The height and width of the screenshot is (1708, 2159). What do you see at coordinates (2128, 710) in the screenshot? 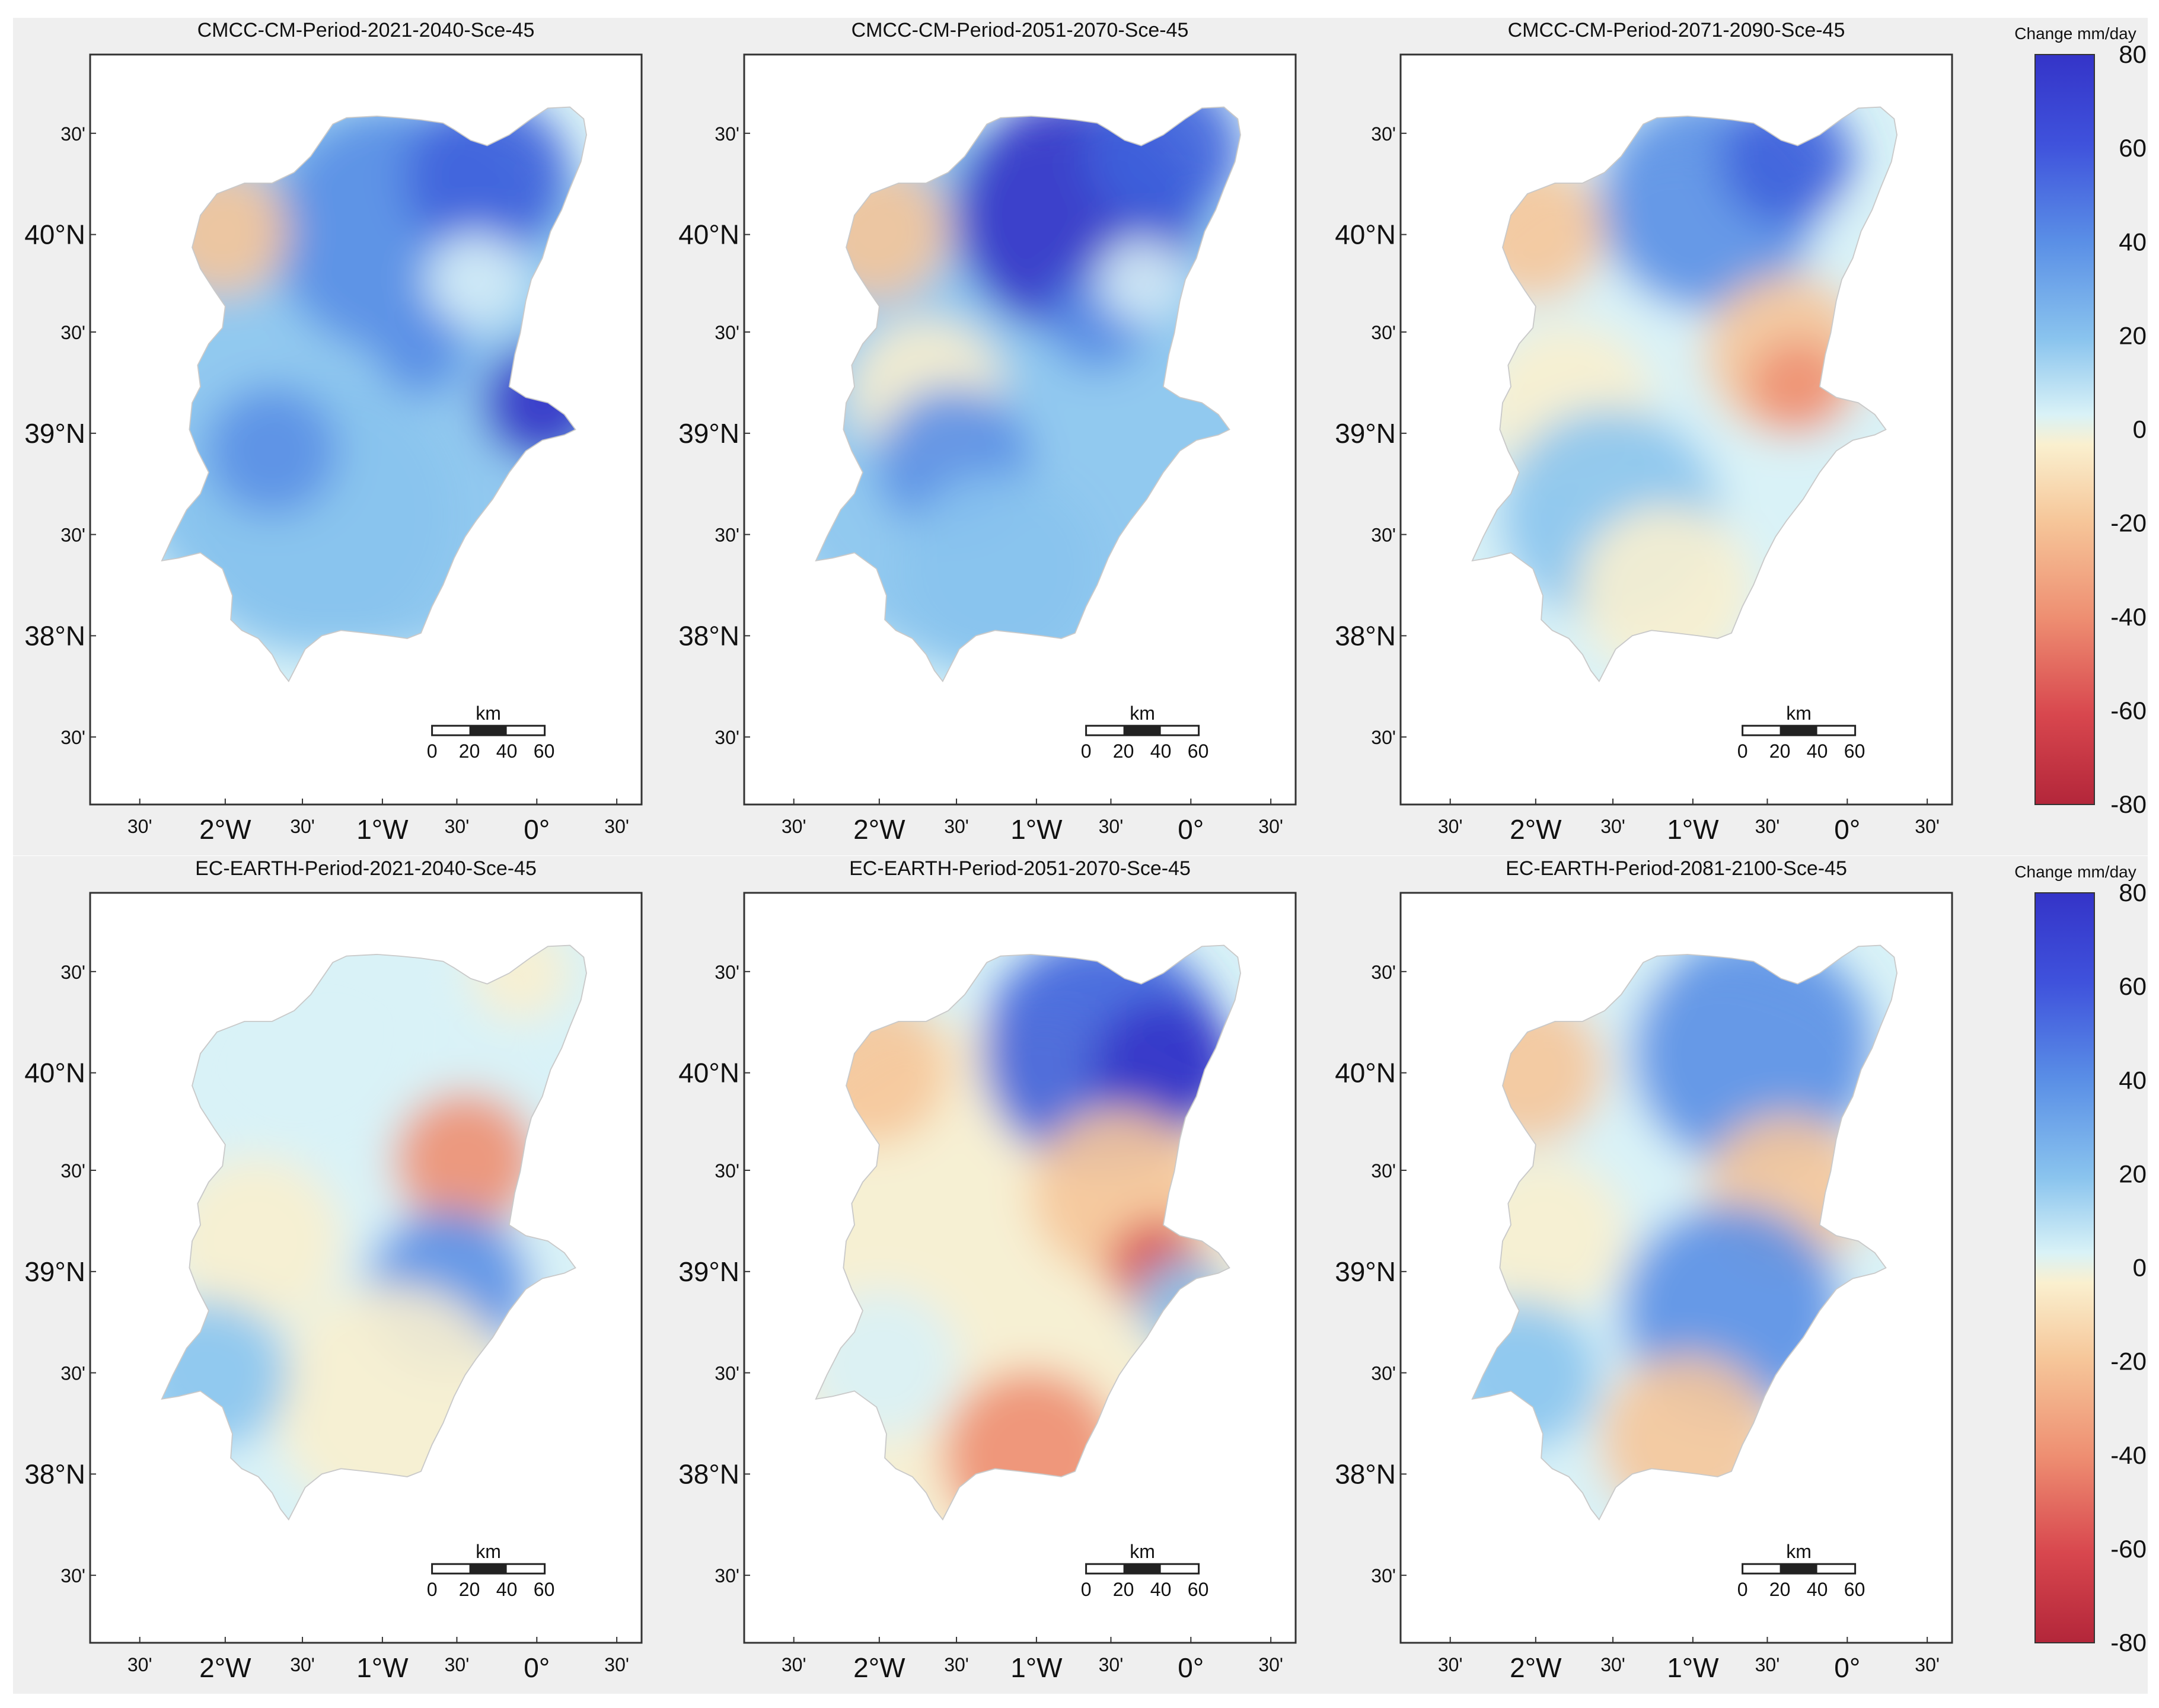
I see `legend-tick: -60` at bounding box center [2128, 710].